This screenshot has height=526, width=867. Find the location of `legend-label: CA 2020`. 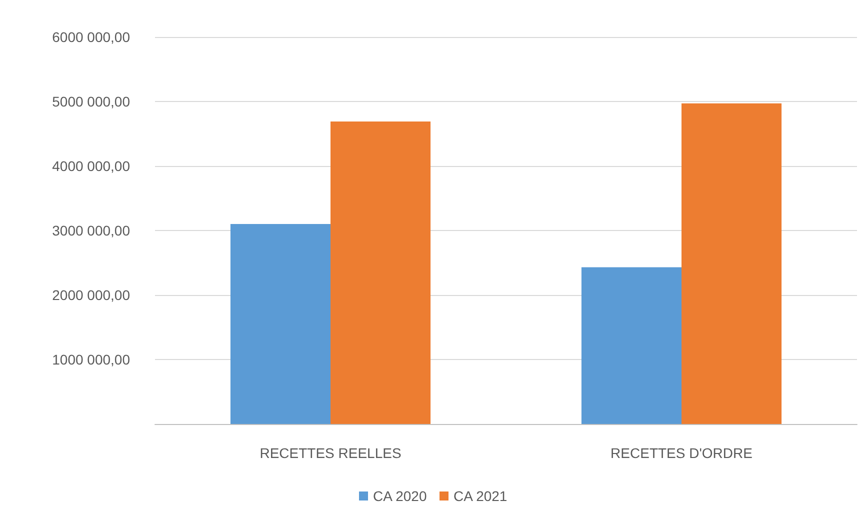

legend-label: CA 2020 is located at coordinates (400, 496).